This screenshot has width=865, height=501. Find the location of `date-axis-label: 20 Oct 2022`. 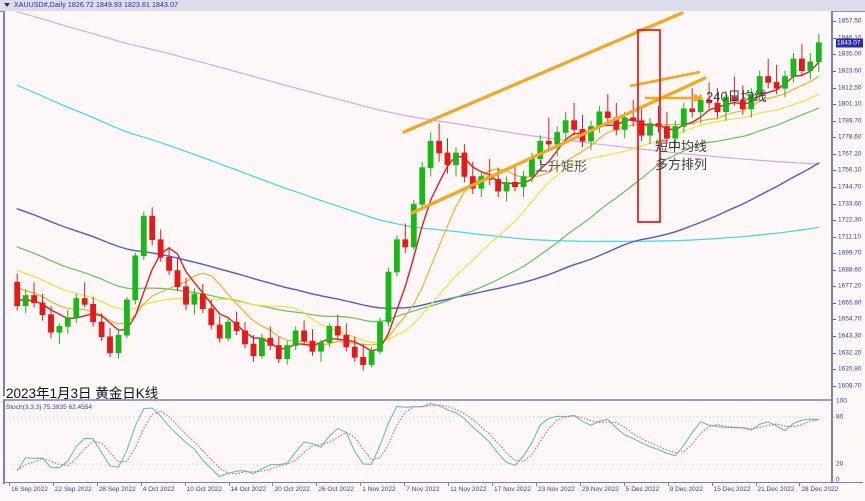

date-axis-label: 20 Oct 2022 is located at coordinates (292, 489).